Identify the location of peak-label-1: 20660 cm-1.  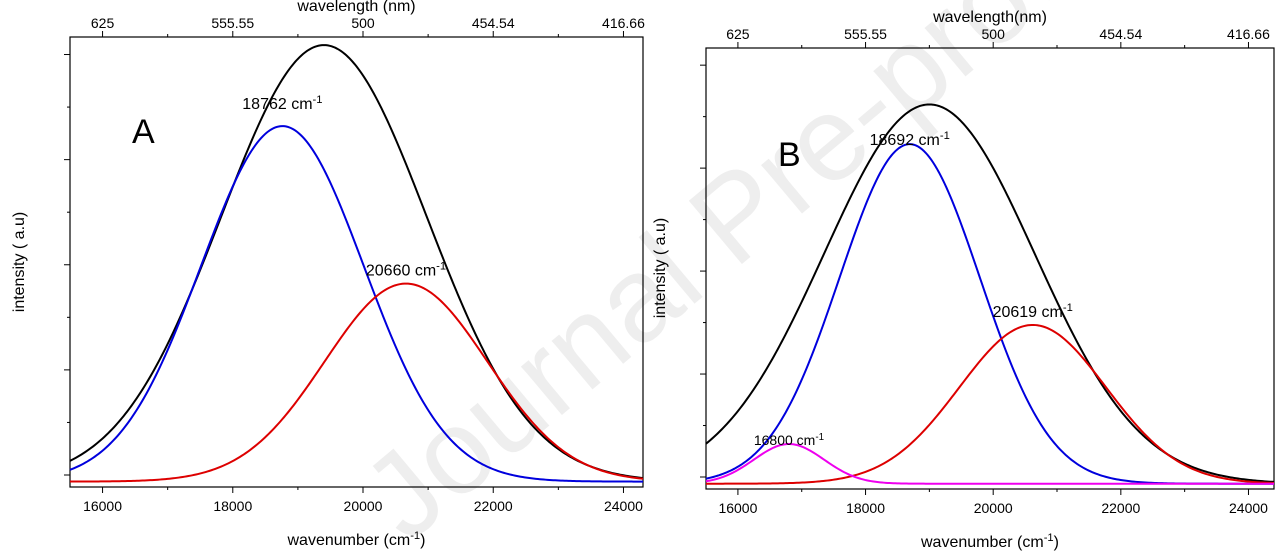
(406, 270).